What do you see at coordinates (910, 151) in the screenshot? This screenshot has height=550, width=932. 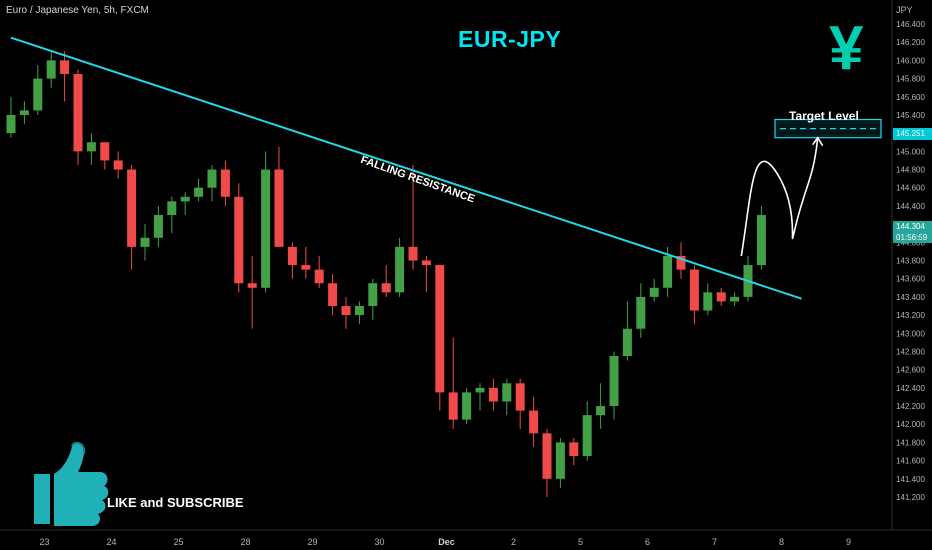 I see `price-tick-label: 145.000` at bounding box center [910, 151].